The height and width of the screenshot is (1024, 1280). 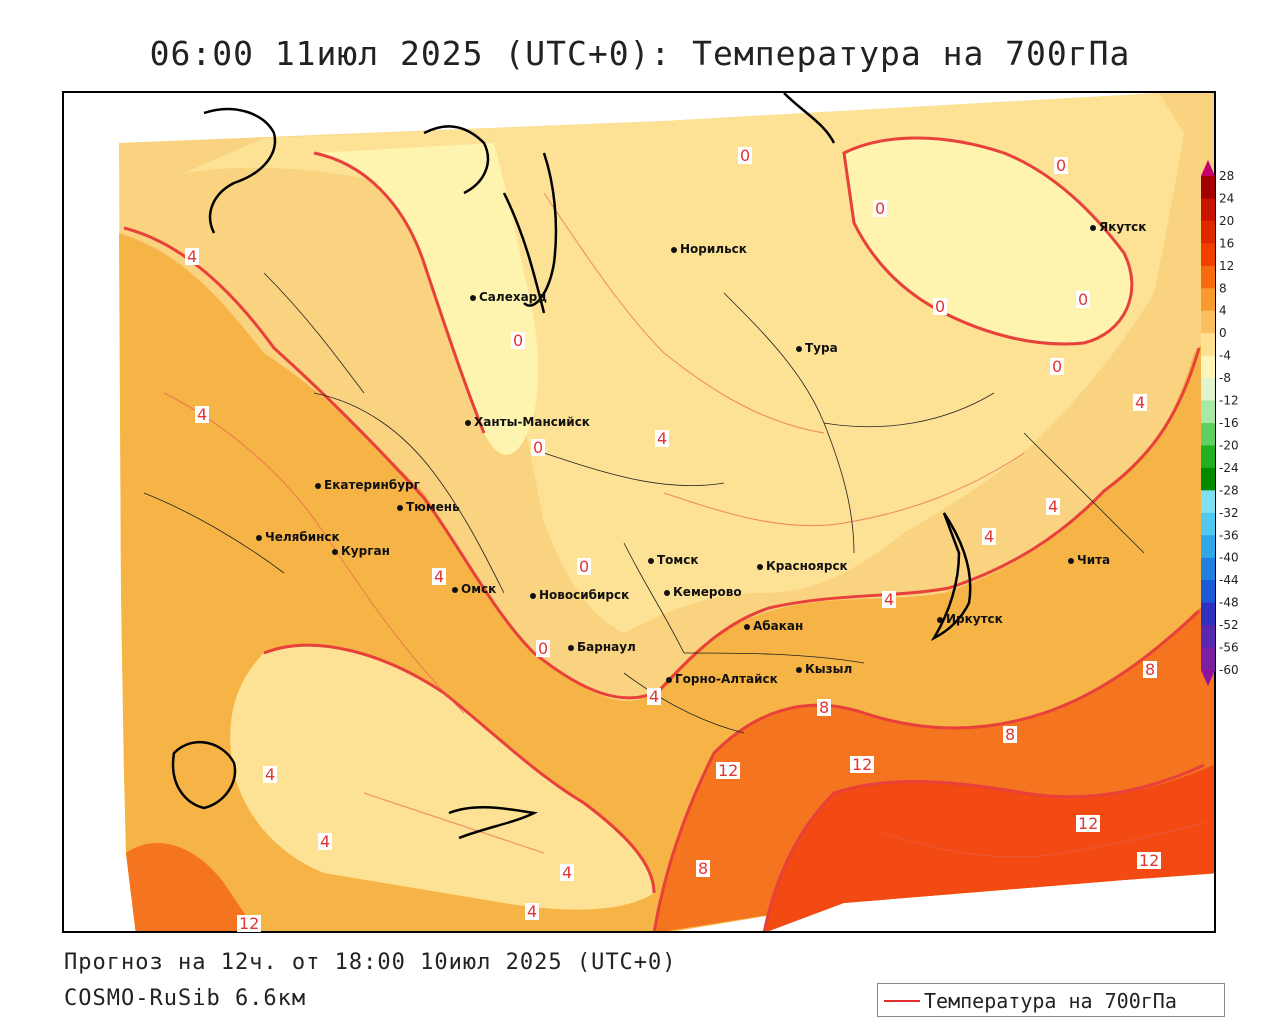 I want to click on colorbar-tick-label: 24, so click(x=1226, y=198).